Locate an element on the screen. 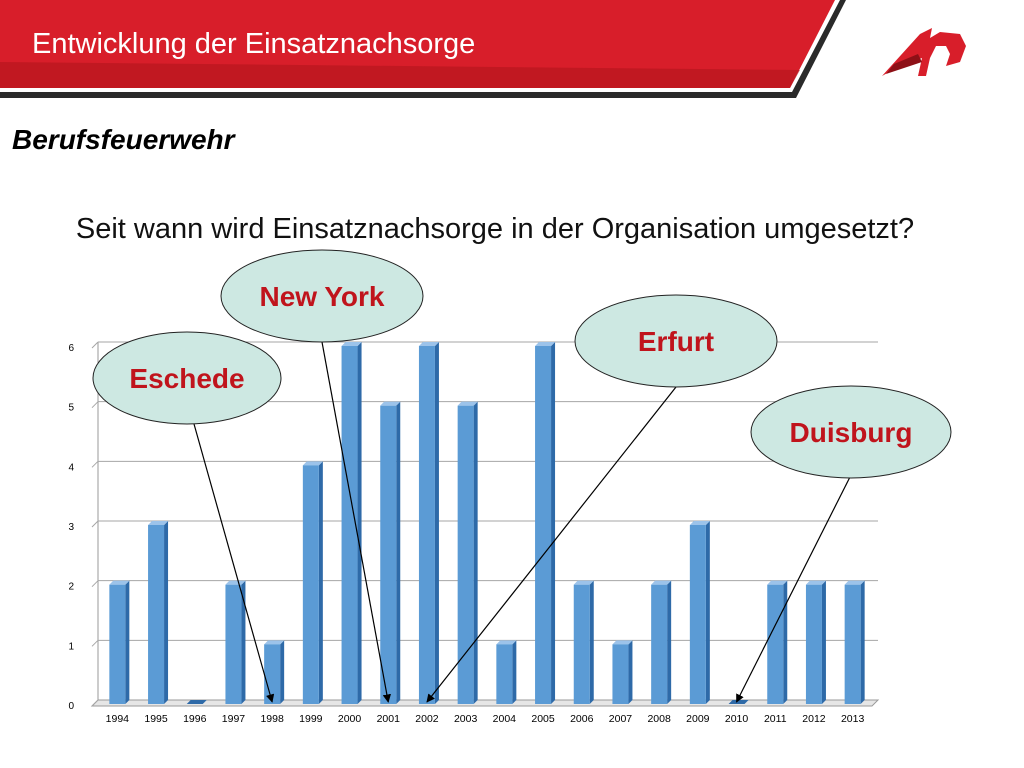 The width and height of the screenshot is (1024, 768). x-tick-label: 1995 is located at coordinates (156, 719).